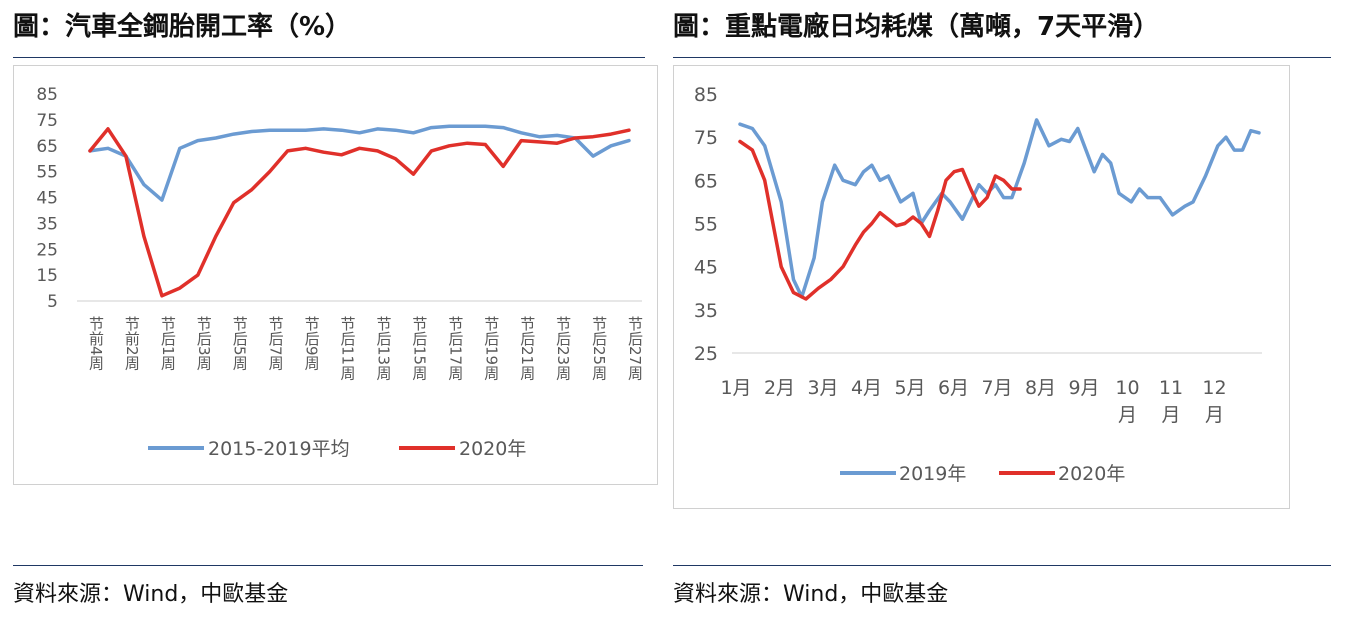 This screenshot has height=620, width=1346. Describe the element at coordinates (383, 348) in the screenshot. I see `x-tick-label: 节后13周` at that location.